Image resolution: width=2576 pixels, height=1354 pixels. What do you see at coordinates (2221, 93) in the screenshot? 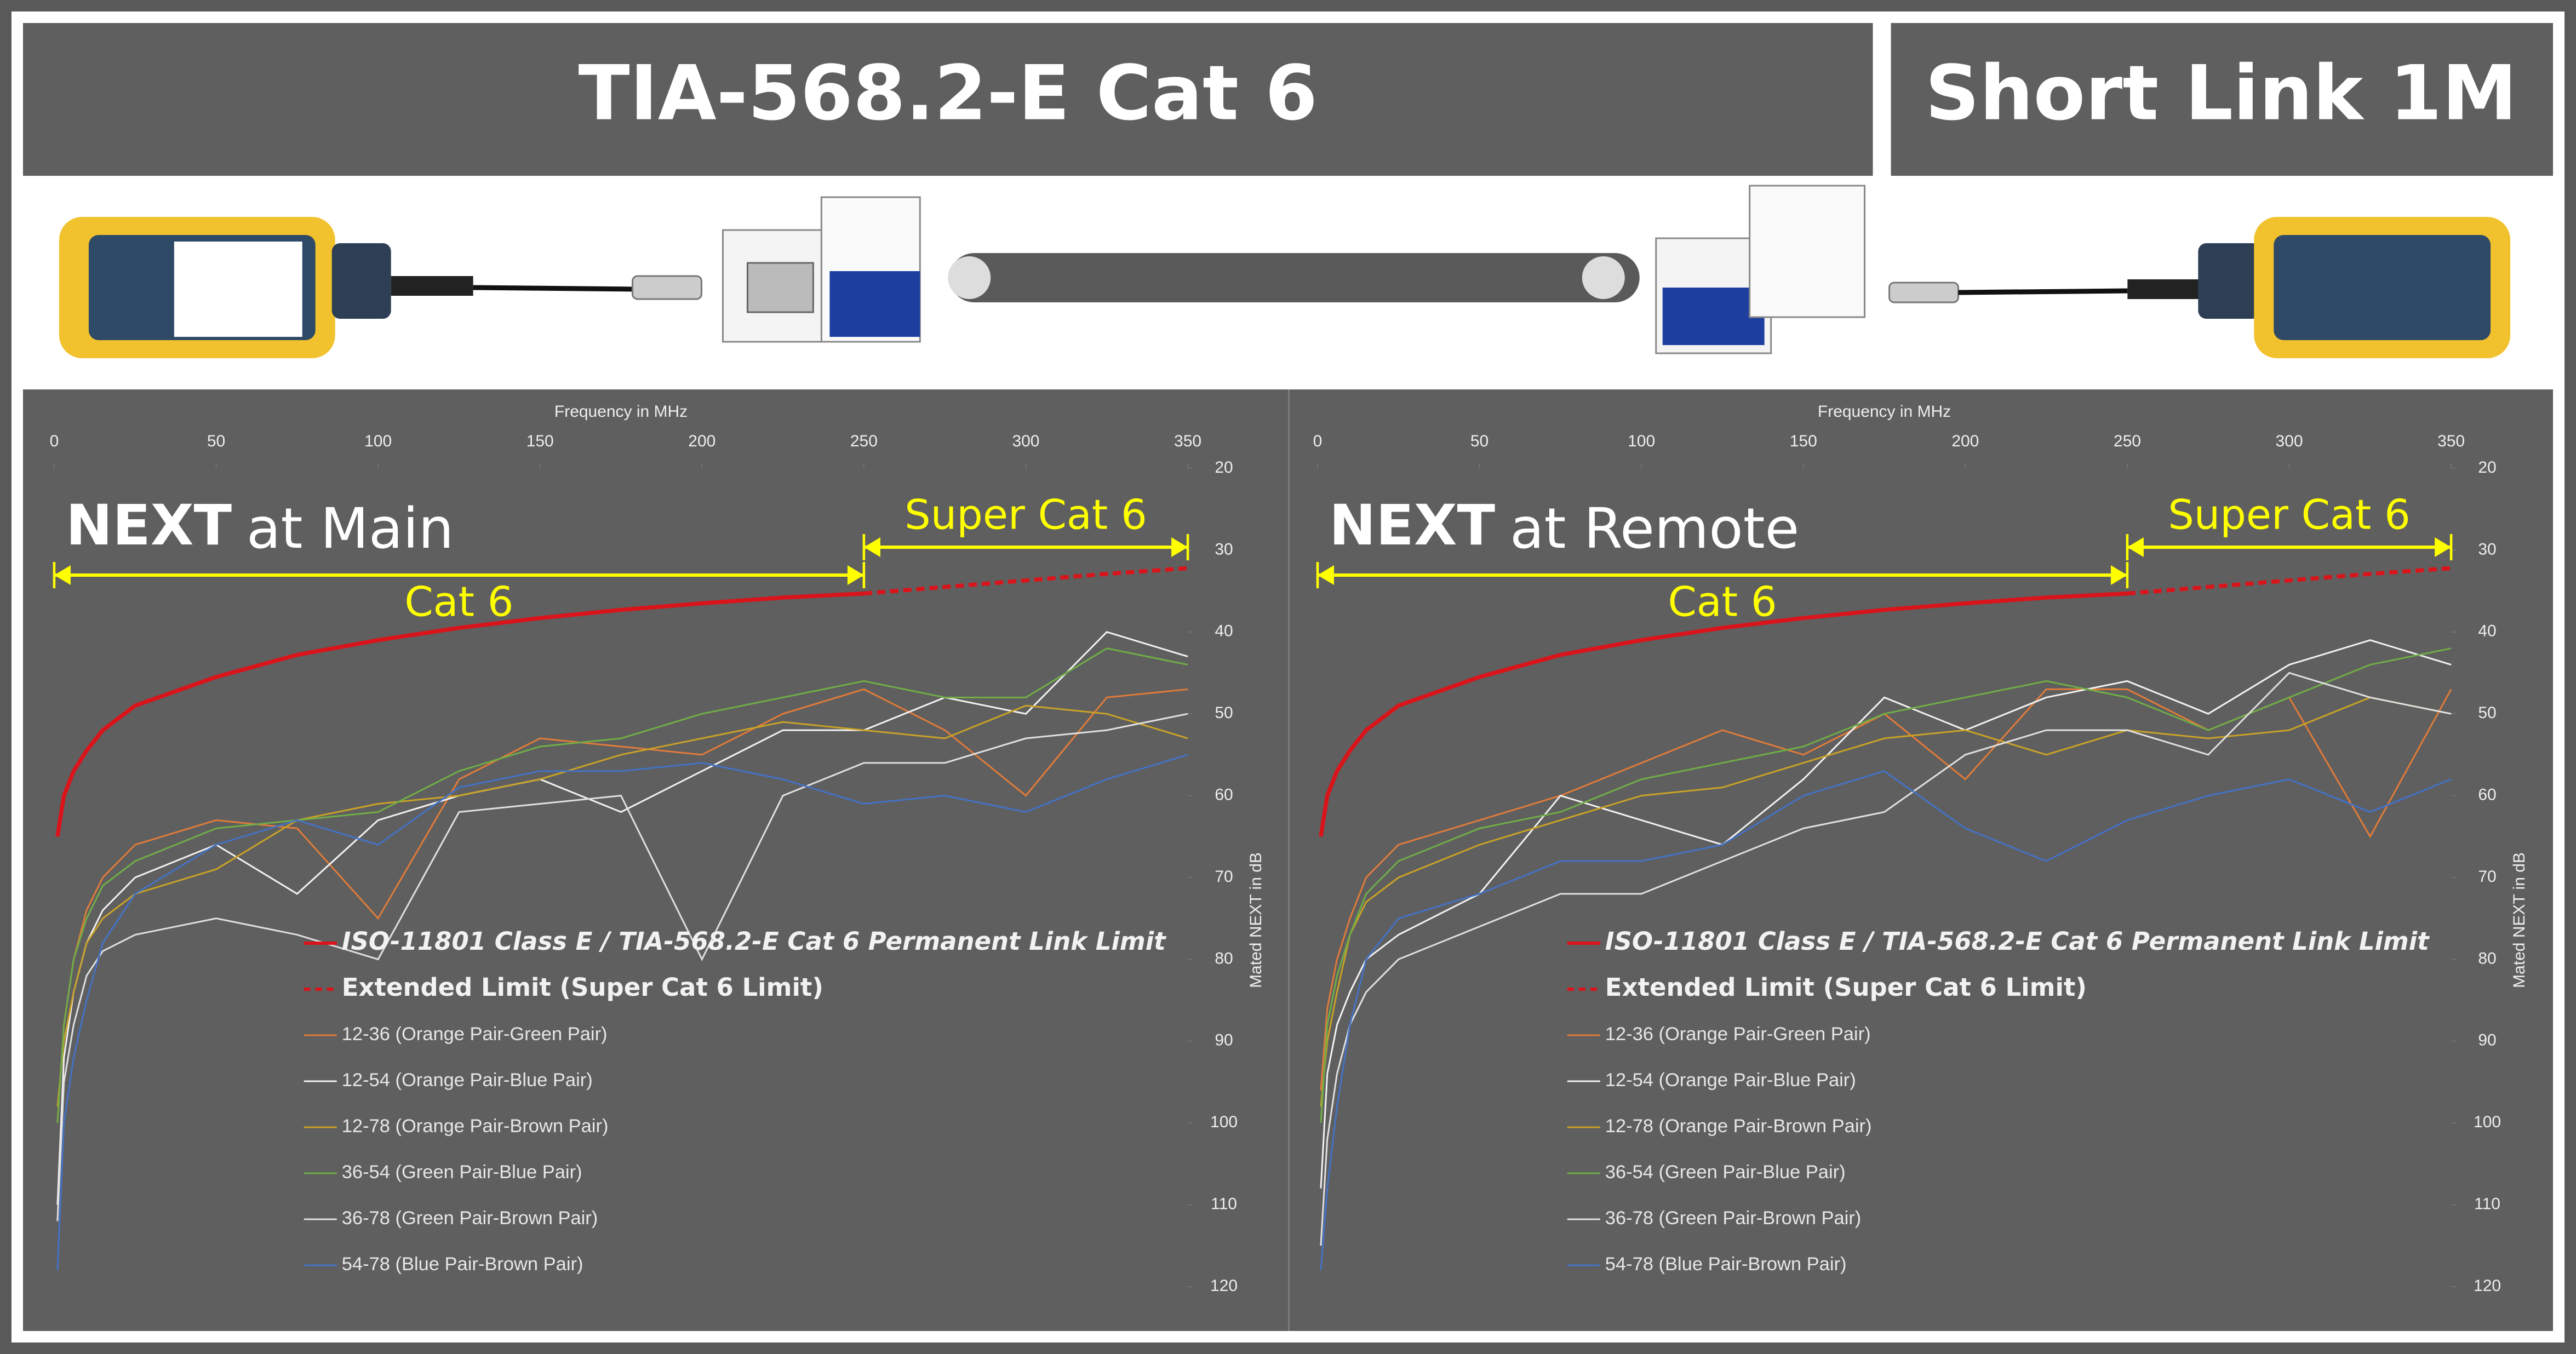
I see `header-link: Short Link 1M` at bounding box center [2221, 93].